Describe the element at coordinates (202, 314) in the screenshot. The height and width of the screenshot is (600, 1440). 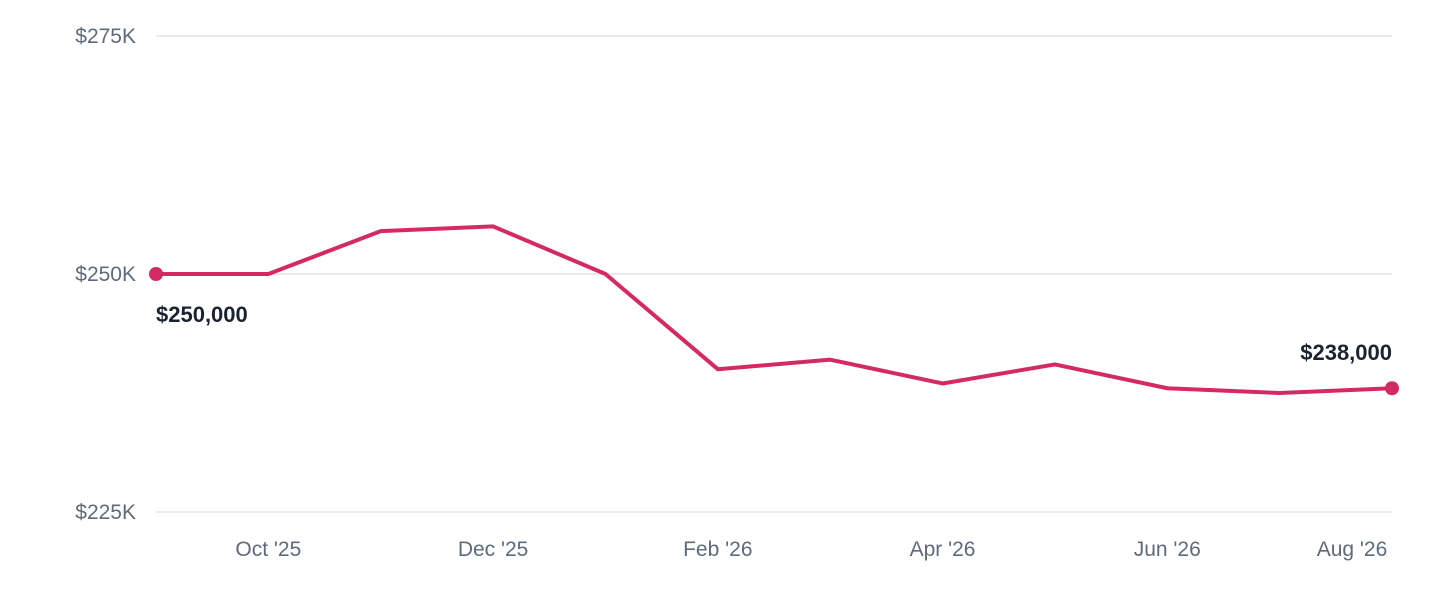
I see `start-value-label: $250,000` at that location.